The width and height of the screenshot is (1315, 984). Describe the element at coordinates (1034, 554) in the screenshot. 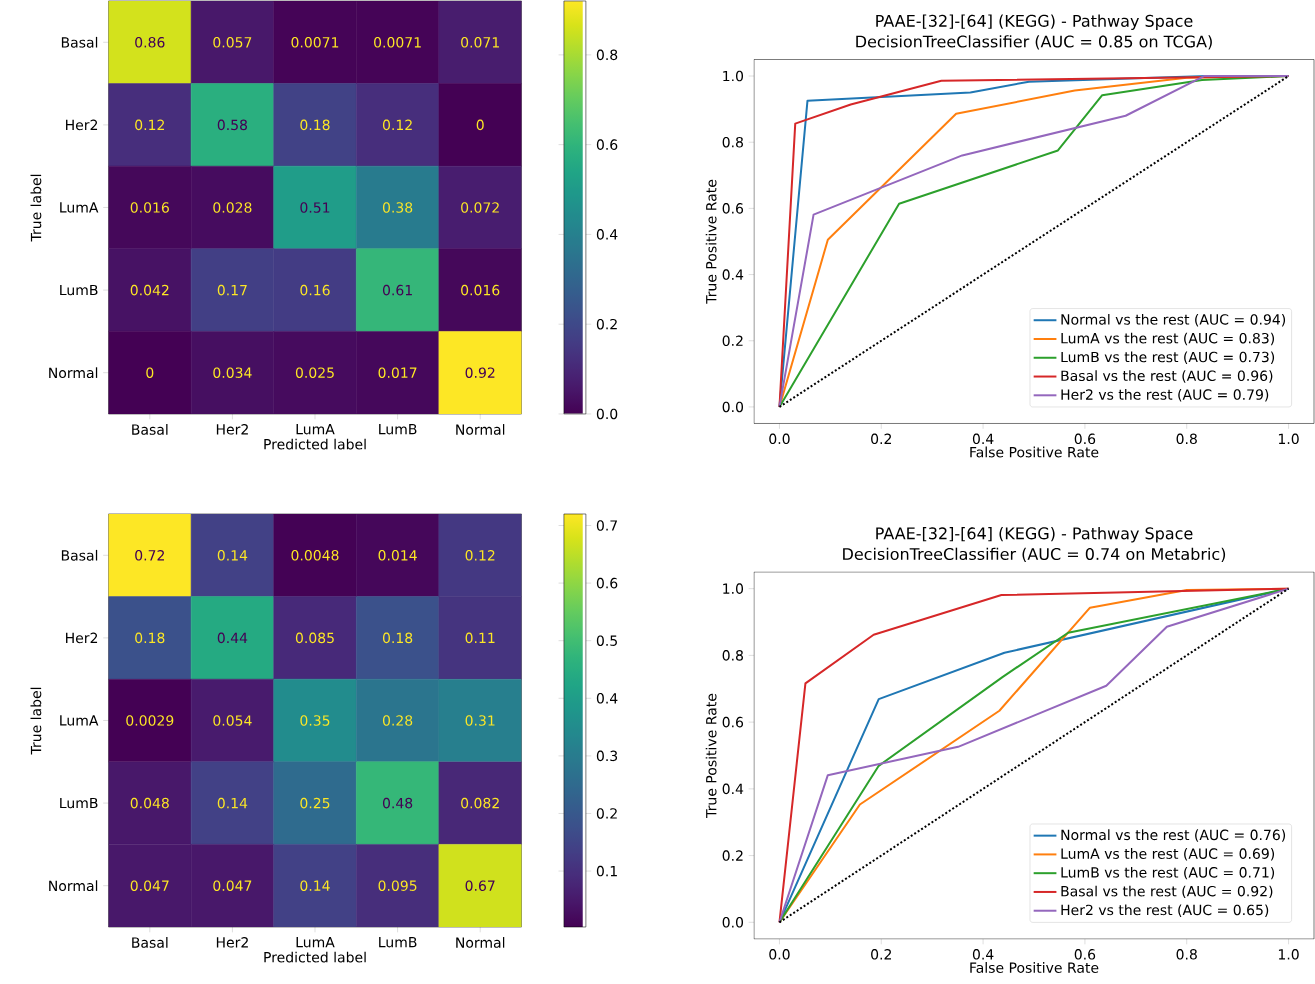

I see `chart-subtitle: DecisionTreeClassifier (AUC = 0.74 on Metabric)` at that location.